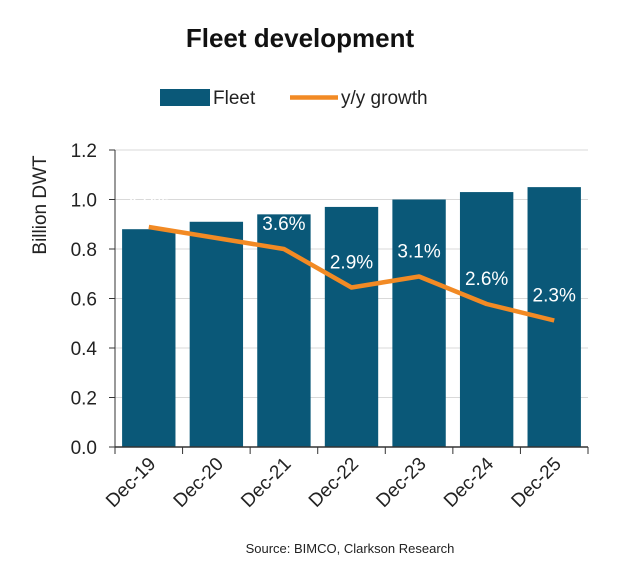 This screenshot has height=576, width=640. I want to click on growth-data-label: 2.3%, so click(554, 296).